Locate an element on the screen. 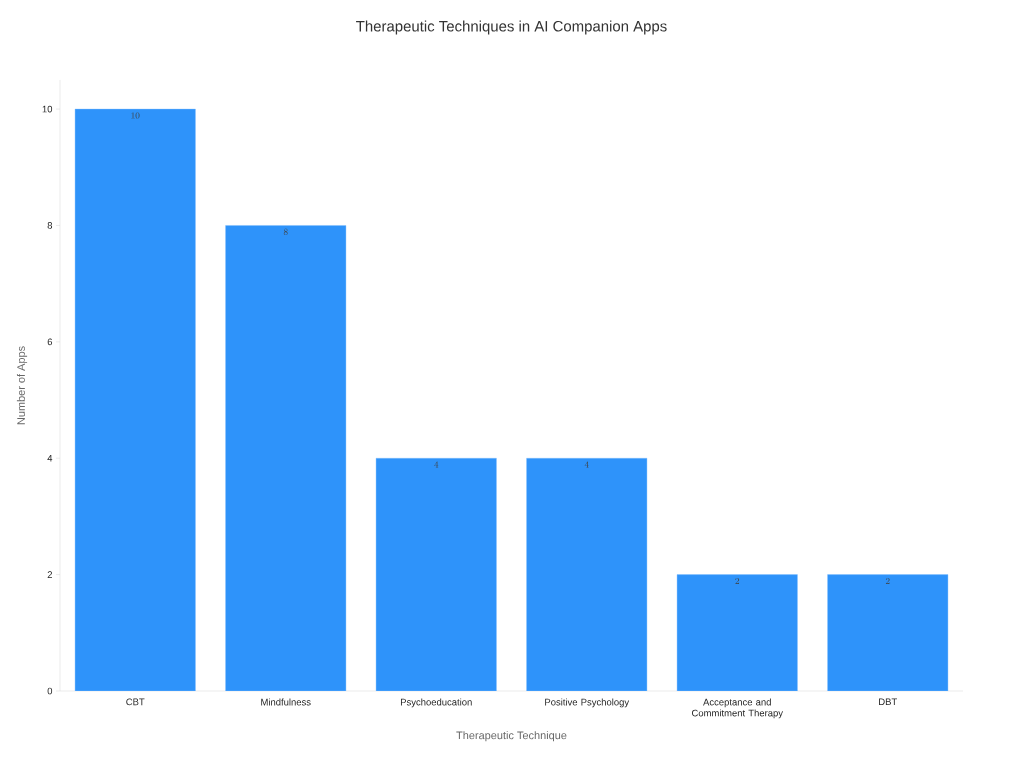 This screenshot has height=768, width=1024. y-tick-label: 4 is located at coordinates (50, 458).